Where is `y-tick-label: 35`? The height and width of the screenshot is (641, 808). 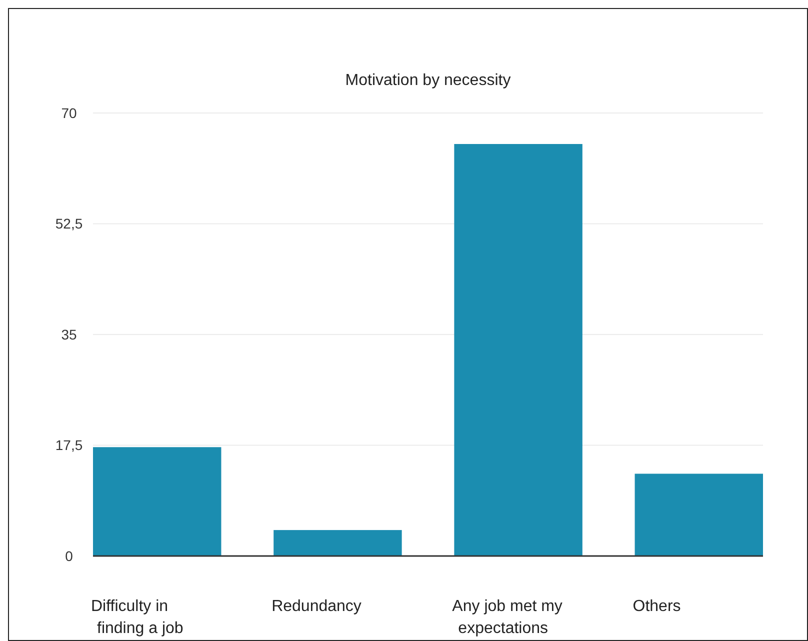 y-tick-label: 35 is located at coordinates (69, 334).